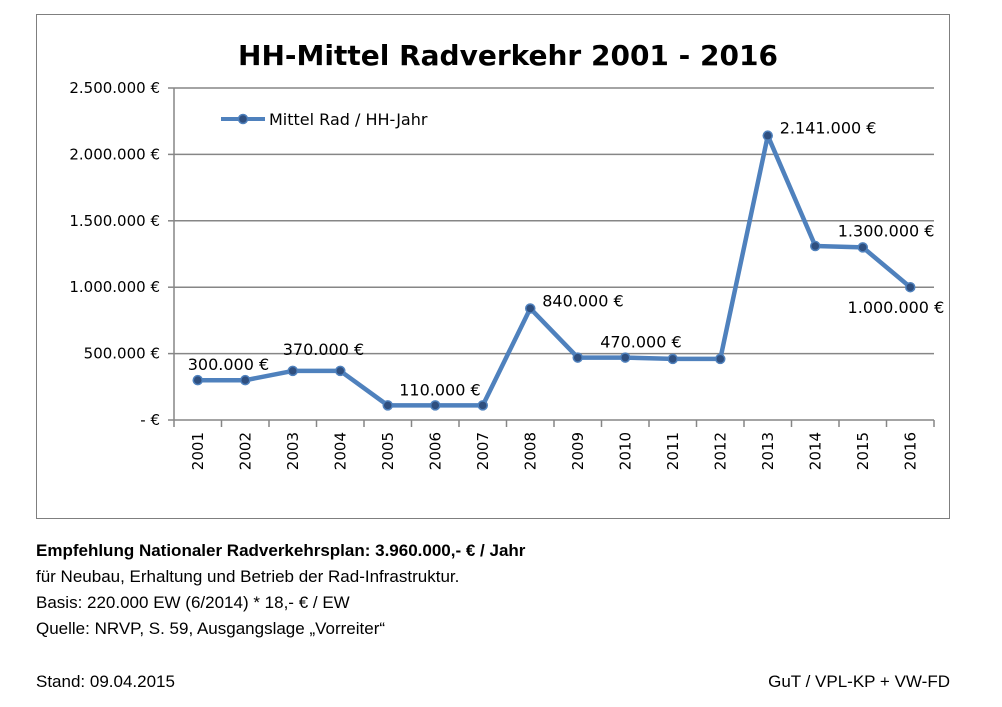  What do you see at coordinates (340, 451) in the screenshot?
I see `x-tick-label: 2004` at bounding box center [340, 451].